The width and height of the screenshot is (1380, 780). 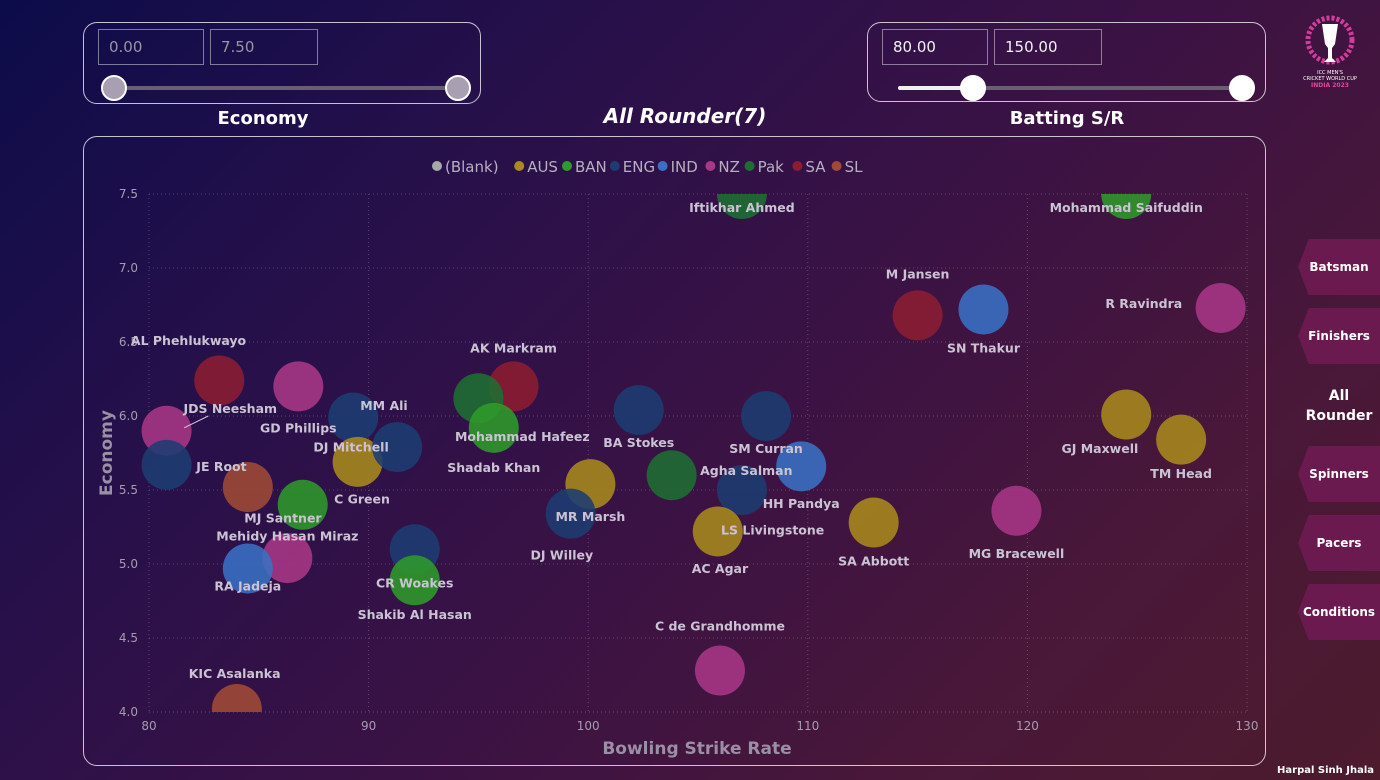 What do you see at coordinates (128, 194) in the screenshot?
I see `y-tick-label: 7.5` at bounding box center [128, 194].